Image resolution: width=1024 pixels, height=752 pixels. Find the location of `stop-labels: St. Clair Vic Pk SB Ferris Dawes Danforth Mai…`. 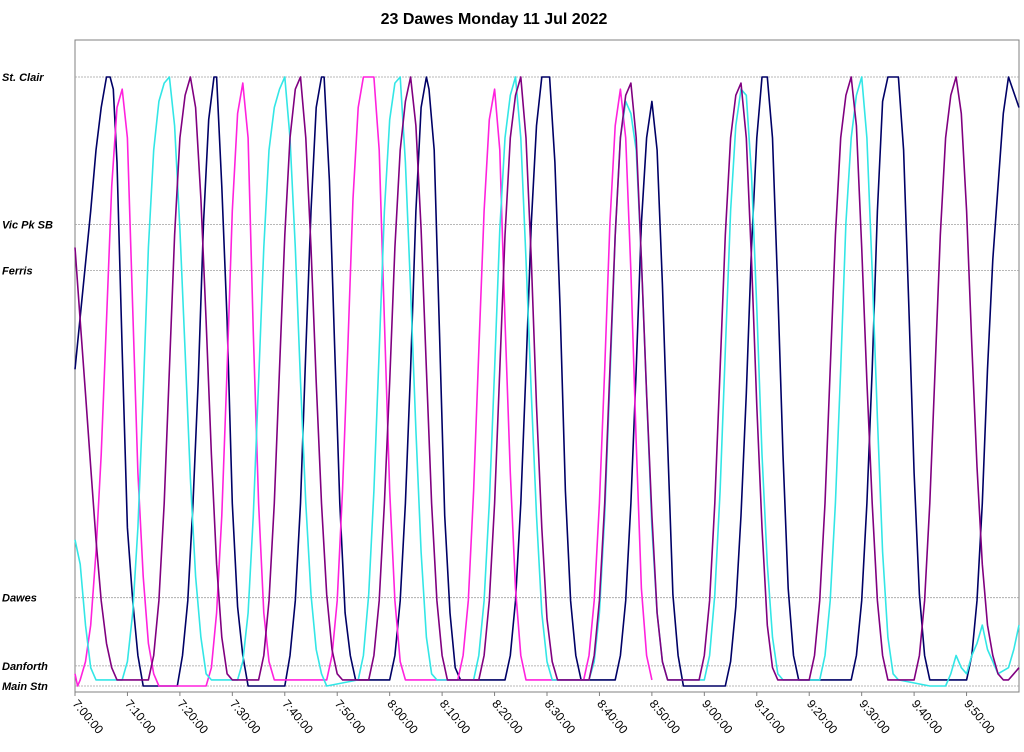

stop-labels: St. Clair Vic Pk SB Ferris Dawes Danforth Mai… is located at coordinates (27, 382).